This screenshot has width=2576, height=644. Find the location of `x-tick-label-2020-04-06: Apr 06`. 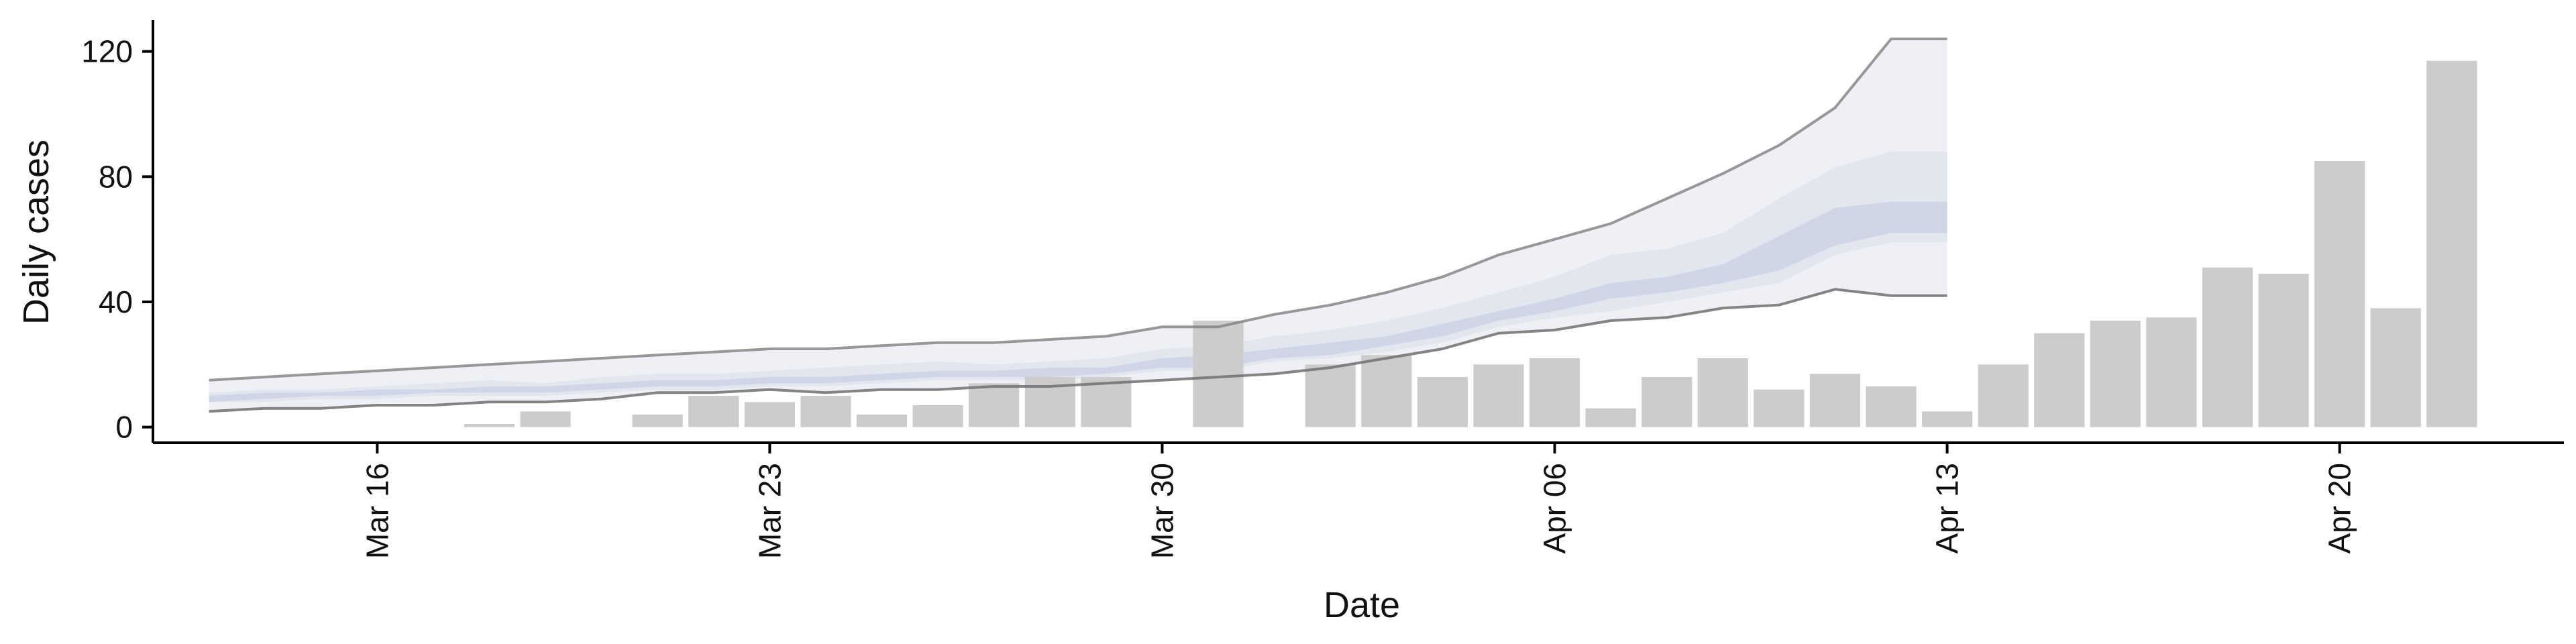

x-tick-label-2020-04-06: Apr 06 is located at coordinates (1555, 508).